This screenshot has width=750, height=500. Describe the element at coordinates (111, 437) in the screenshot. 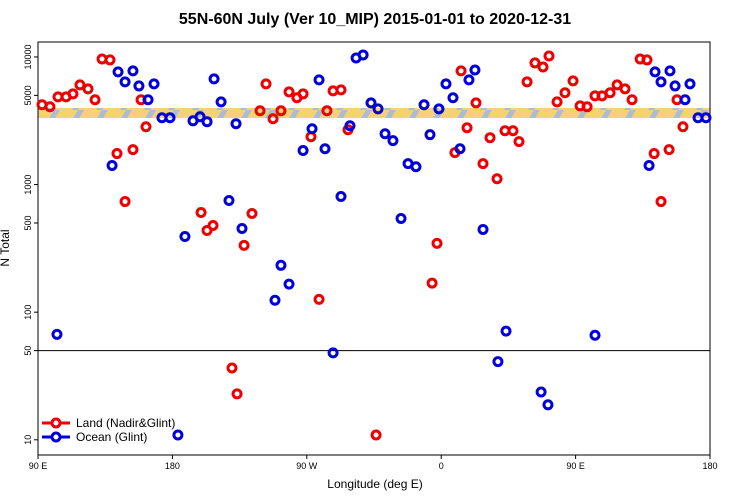

I see `legend-label: Ocean (Glint)` at that location.